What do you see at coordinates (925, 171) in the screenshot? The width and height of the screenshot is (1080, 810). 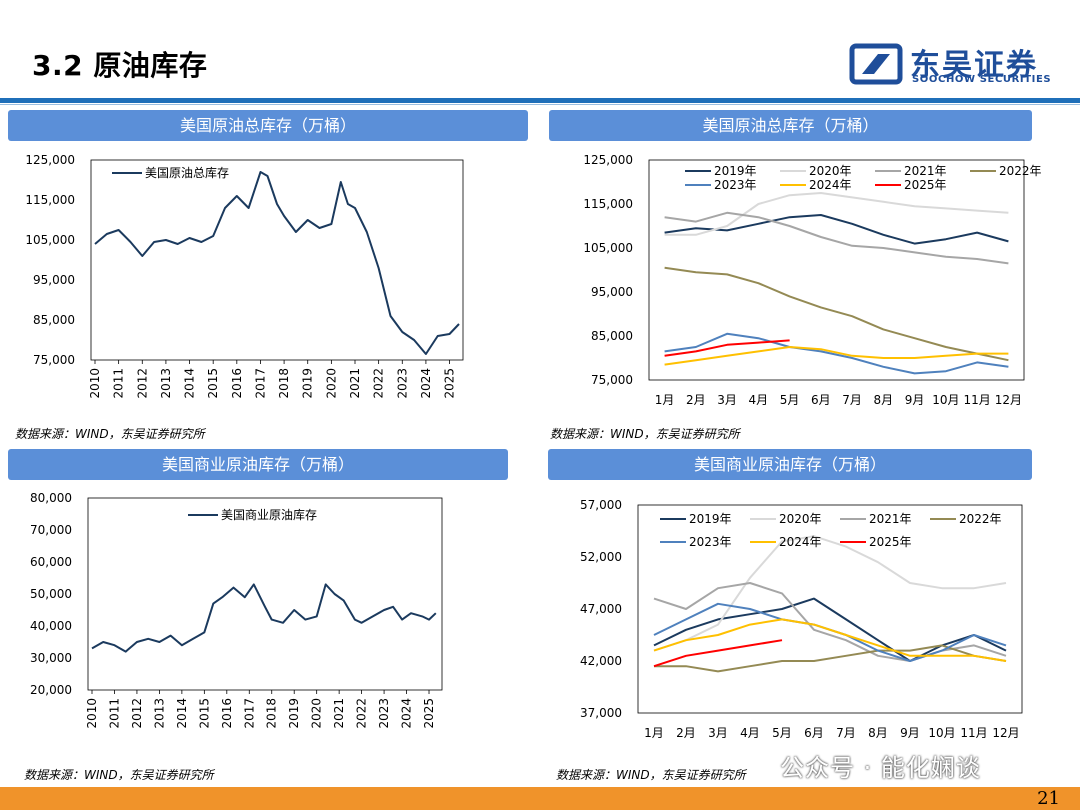 I see `legend-label: 2021年` at bounding box center [925, 171].